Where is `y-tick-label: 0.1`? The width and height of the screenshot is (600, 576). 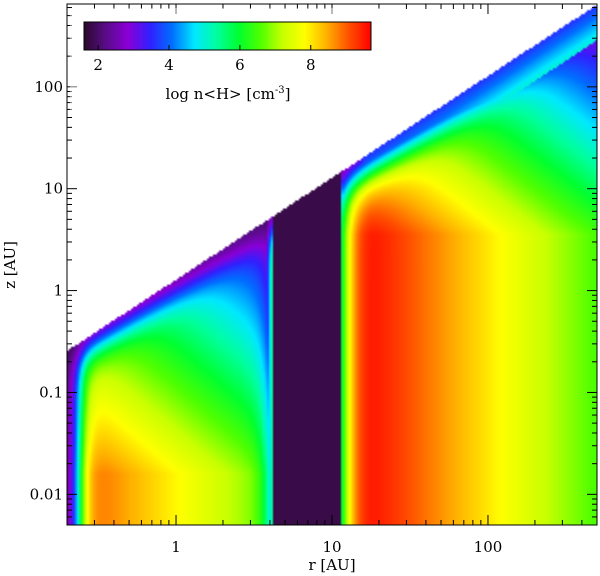
y-tick-label: 0.1 is located at coordinates (51, 392).